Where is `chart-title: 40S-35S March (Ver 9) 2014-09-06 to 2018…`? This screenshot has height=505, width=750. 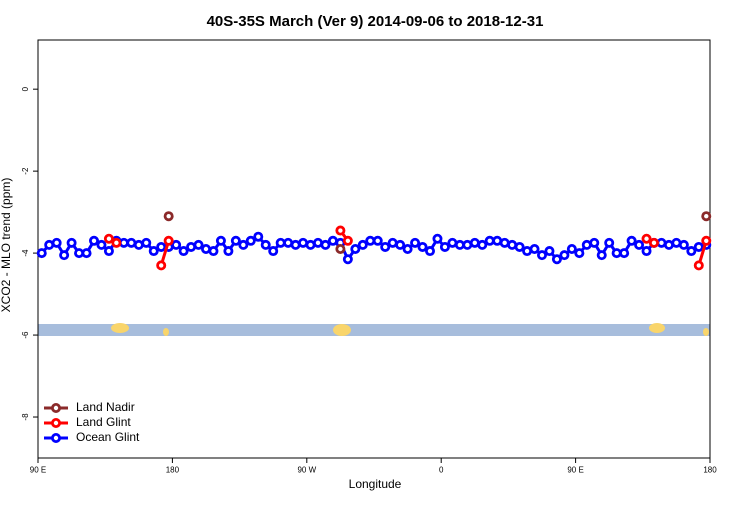
chart-title: 40S-35S March (Ver 9) 2014-09-06 to 2018… is located at coordinates (375, 21).